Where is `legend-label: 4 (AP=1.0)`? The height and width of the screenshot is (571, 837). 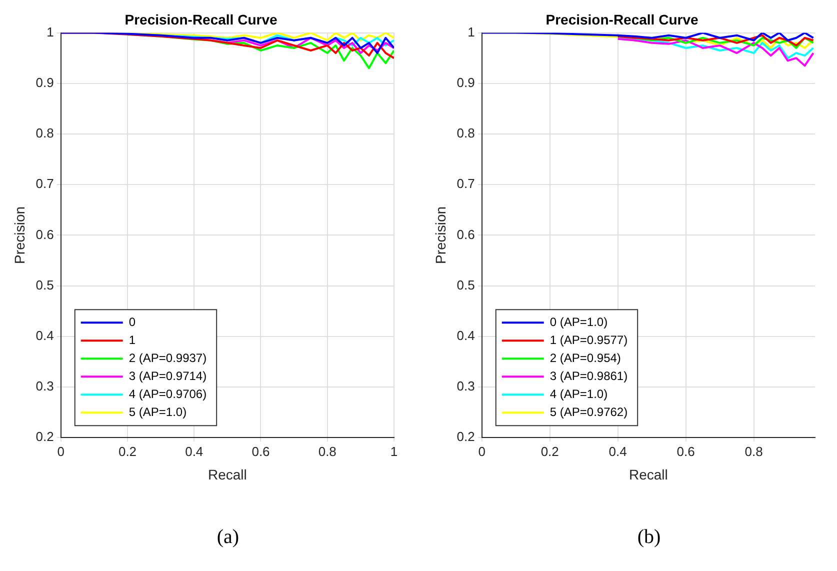
legend-label: 4 (AP=1.0) is located at coordinates (579, 393).